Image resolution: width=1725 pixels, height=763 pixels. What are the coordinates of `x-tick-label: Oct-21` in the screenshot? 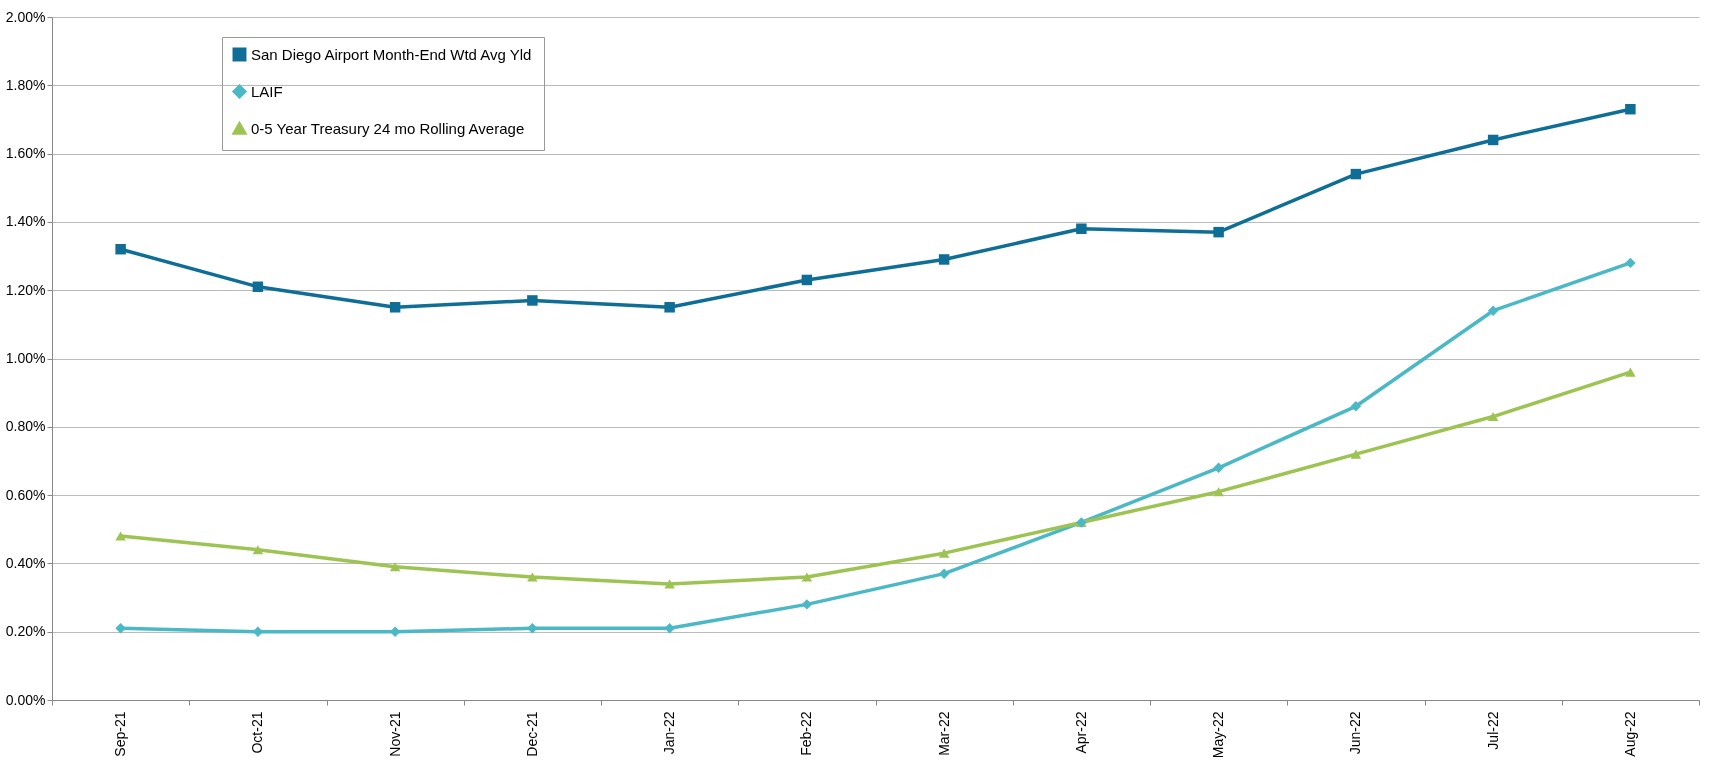 It's located at (257, 732).